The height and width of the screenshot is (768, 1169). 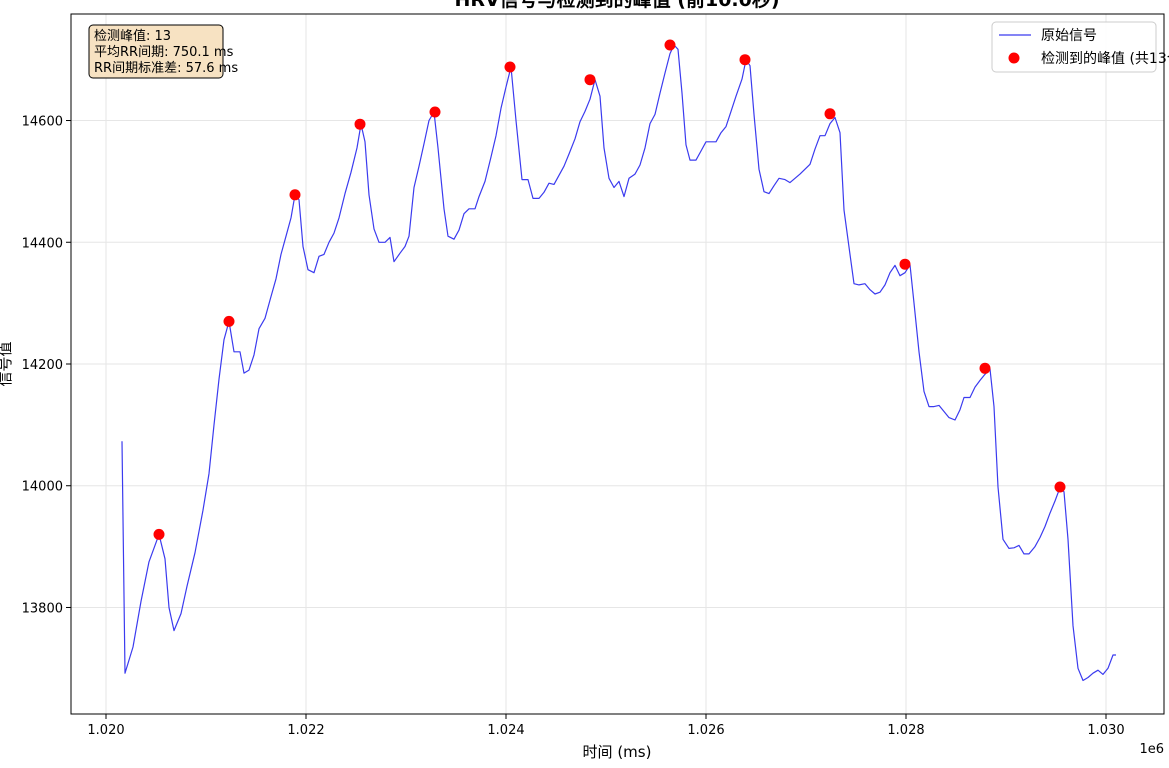 What do you see at coordinates (42, 243) in the screenshot?
I see `y-tick-label: 14400` at bounding box center [42, 243].